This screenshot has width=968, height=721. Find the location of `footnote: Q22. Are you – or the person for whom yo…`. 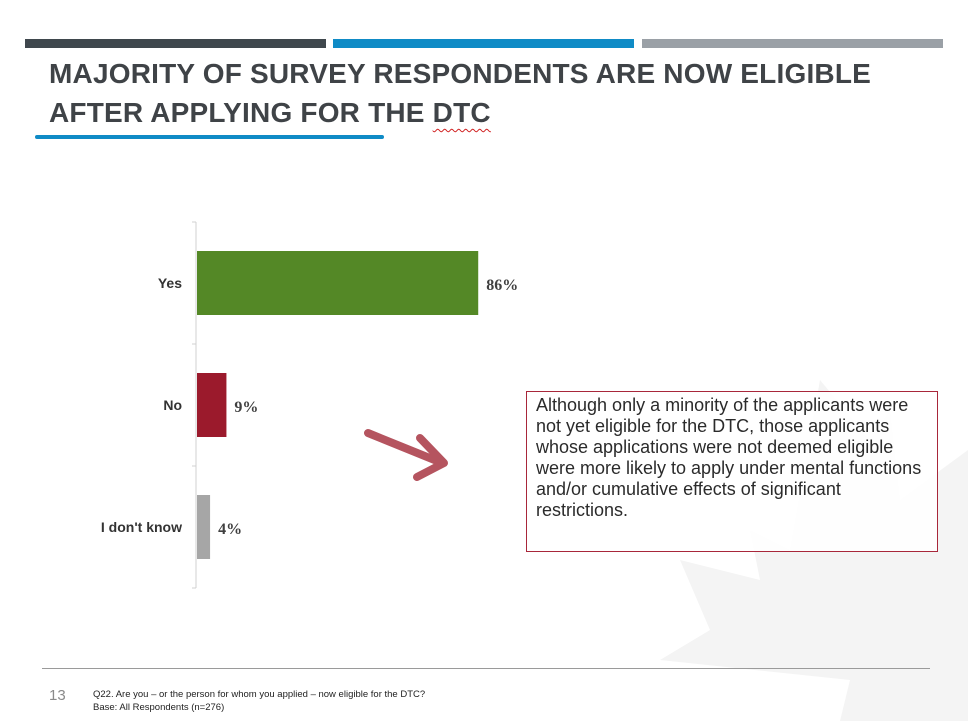

footnote: Q22. Are you – or the person for whom yo… is located at coordinates (259, 701).